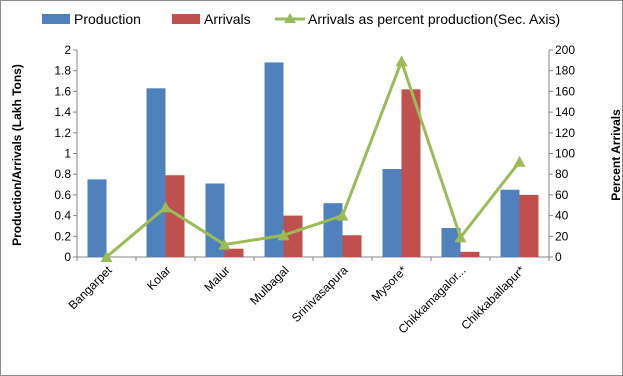 This screenshot has height=376, width=623. I want to click on y-tick-label: 1.4, so click(62, 112).